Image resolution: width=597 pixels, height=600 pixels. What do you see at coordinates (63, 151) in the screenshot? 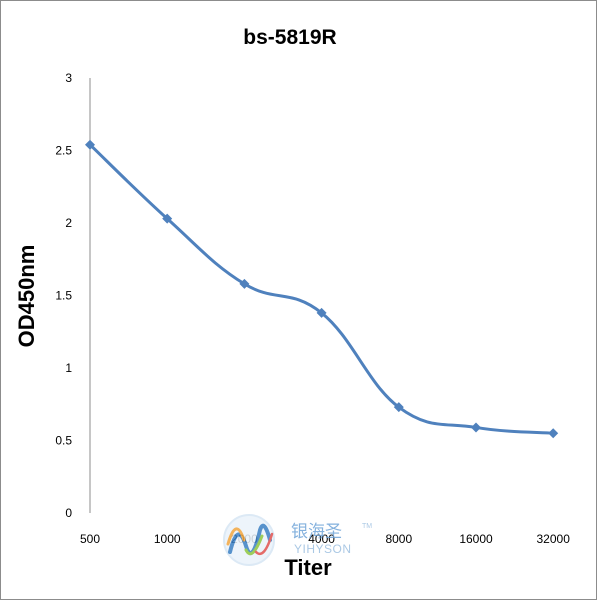
I see `y-tick-label: 2.5` at bounding box center [63, 151].